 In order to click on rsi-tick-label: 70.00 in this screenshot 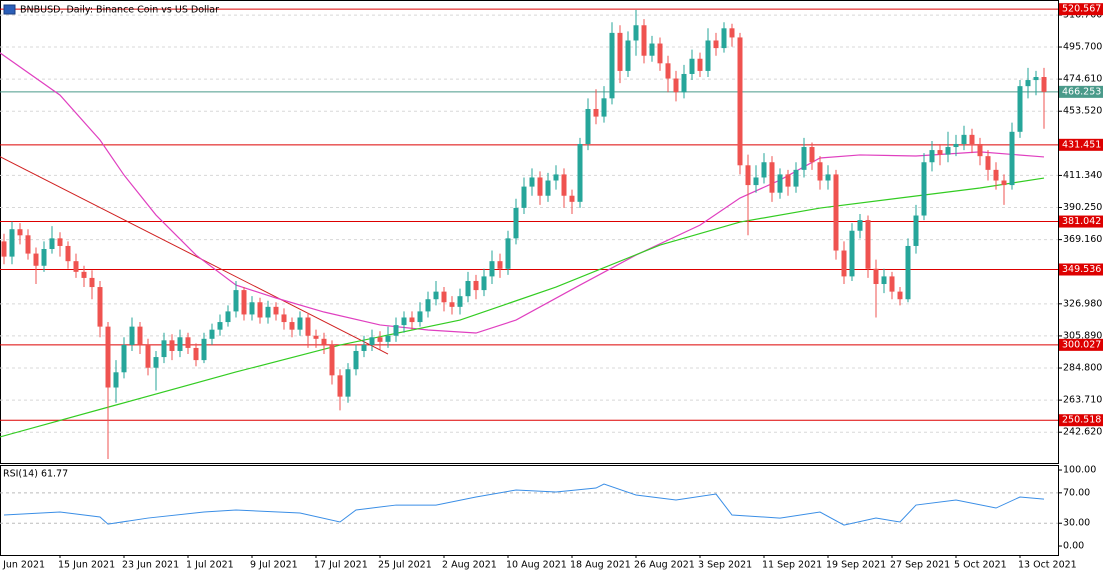, I will do `click(1076, 492)`.